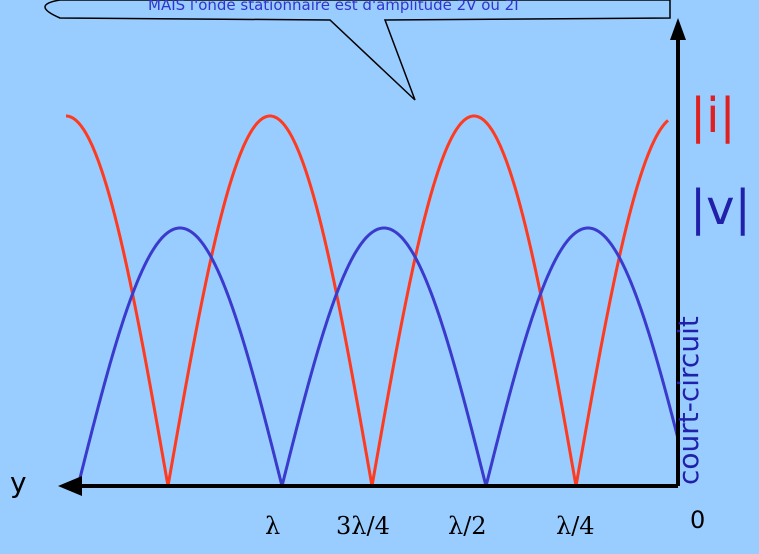 The width and height of the screenshot is (759, 554). I want to click on current-magnitude-label: |i|, so click(713, 116).